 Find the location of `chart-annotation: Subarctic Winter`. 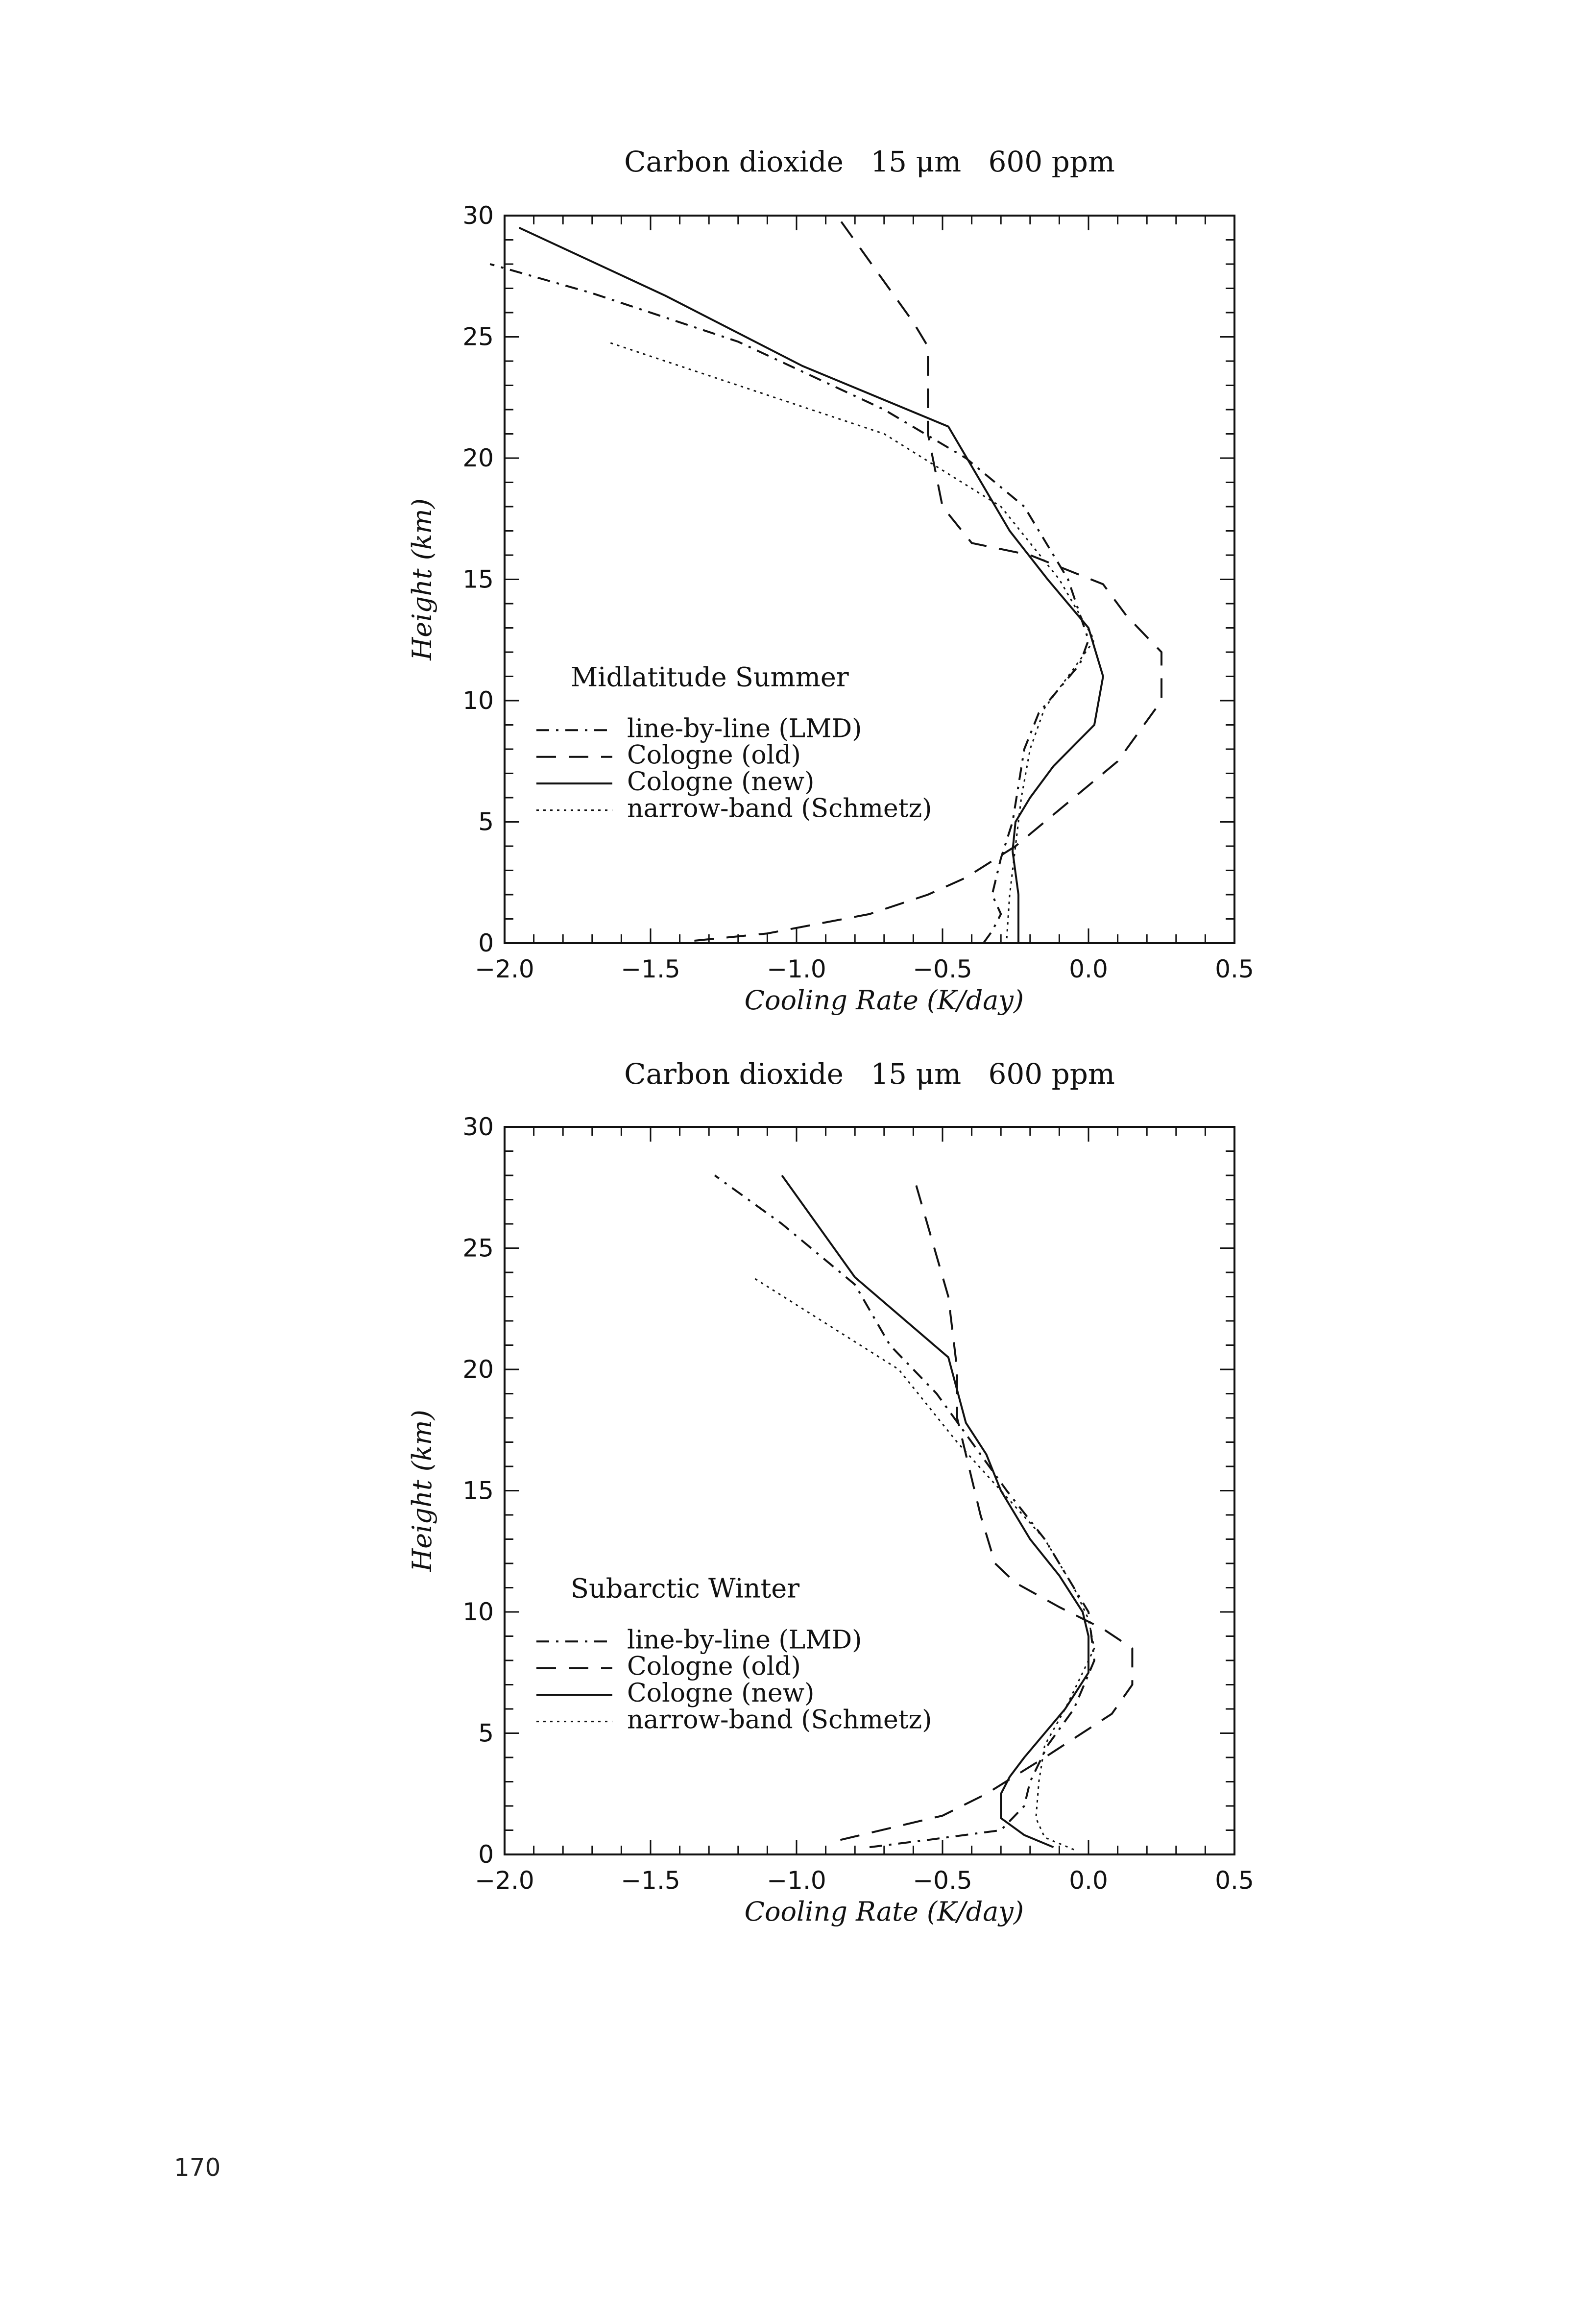

chart-annotation: Subarctic Winter is located at coordinates (685, 1588).